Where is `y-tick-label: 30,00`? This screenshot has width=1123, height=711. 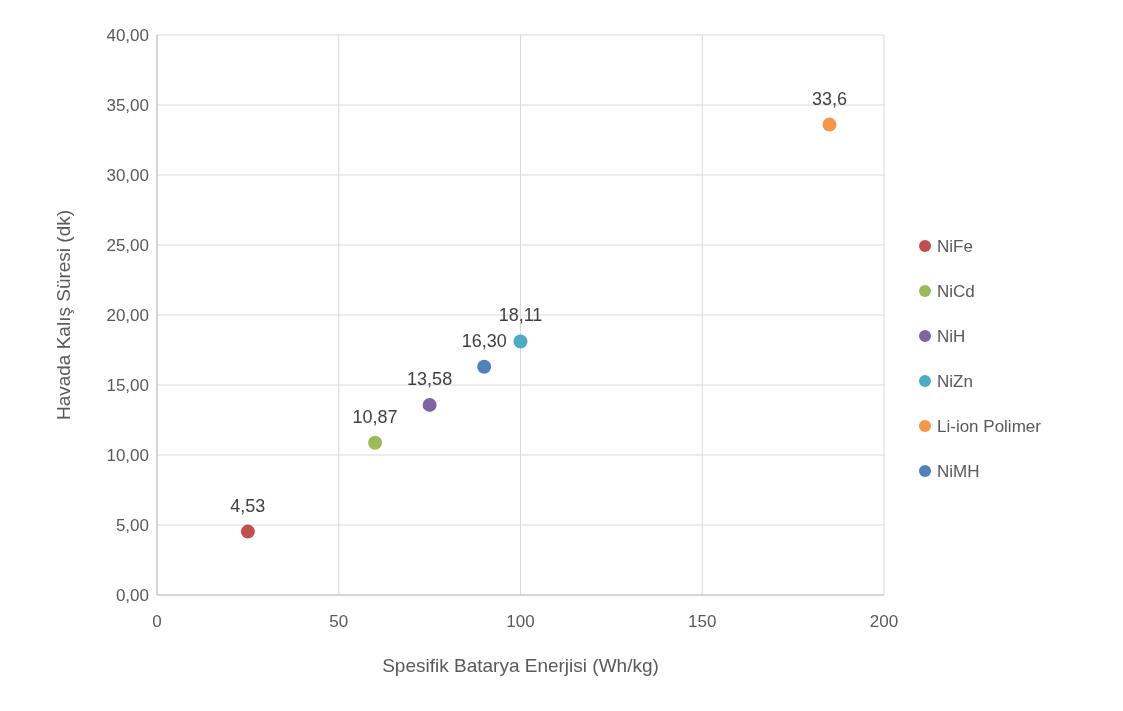
y-tick-label: 30,00 is located at coordinates (127, 175).